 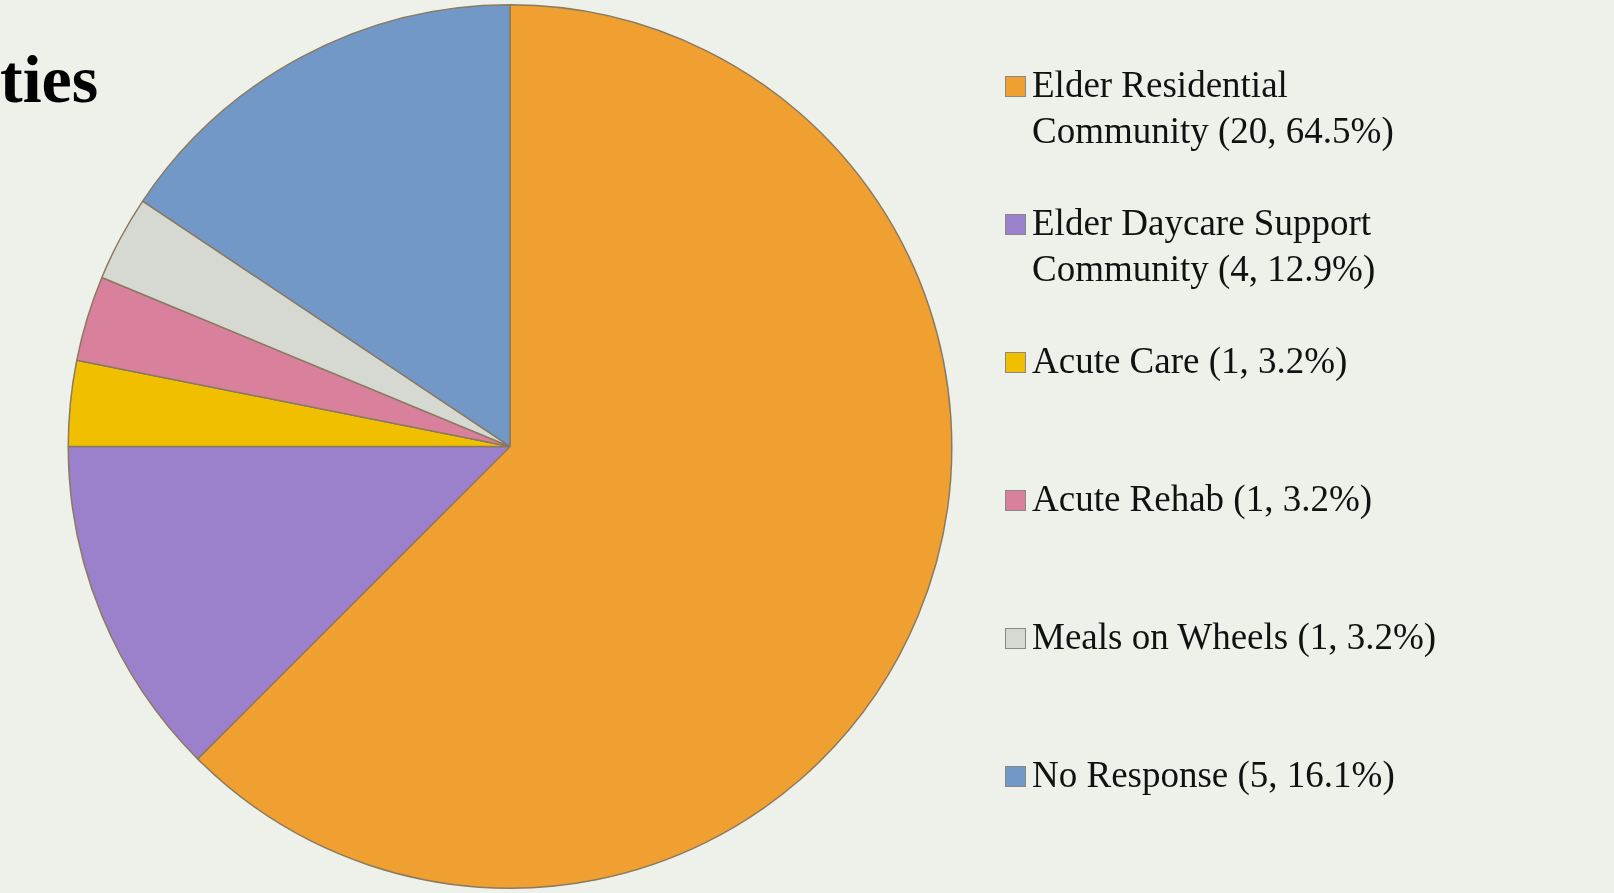 What do you see at coordinates (1202, 499) in the screenshot?
I see `legend-label: Acute Rehab (1, 3.2%)` at bounding box center [1202, 499].